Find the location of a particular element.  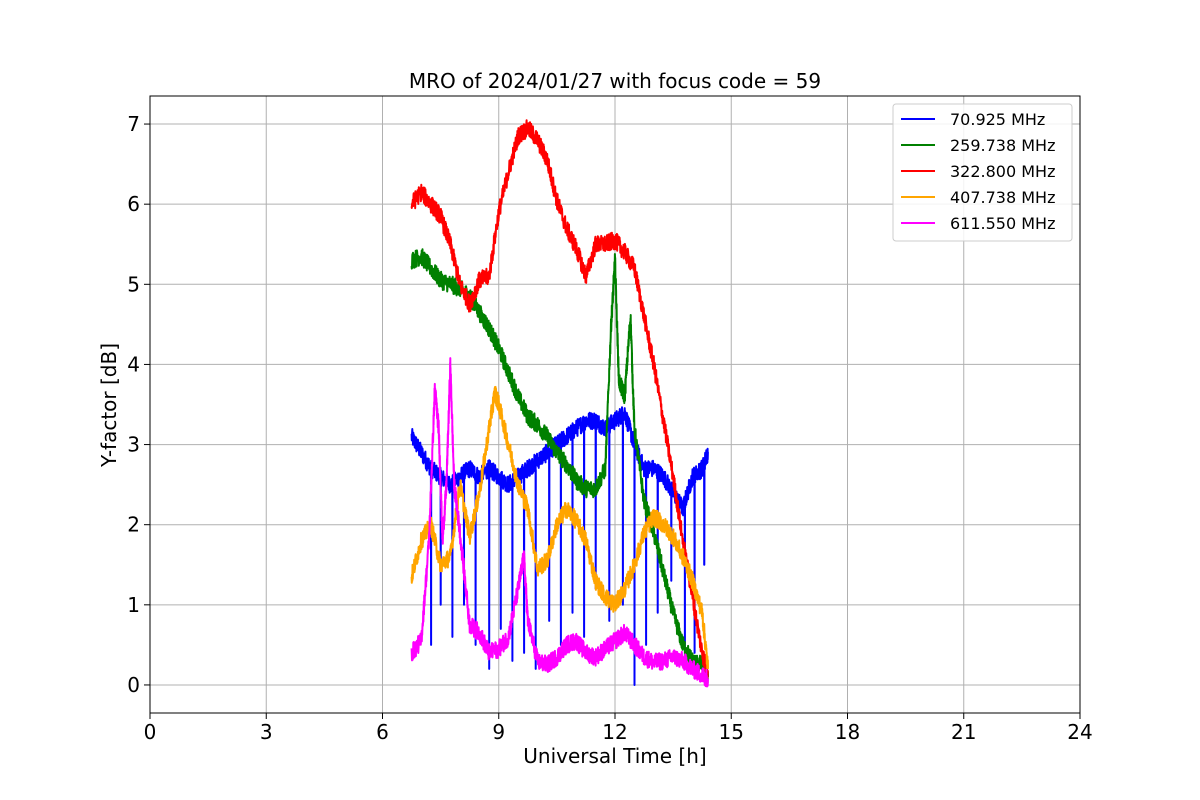

legend-label: 407.738 MHz is located at coordinates (1002, 197).